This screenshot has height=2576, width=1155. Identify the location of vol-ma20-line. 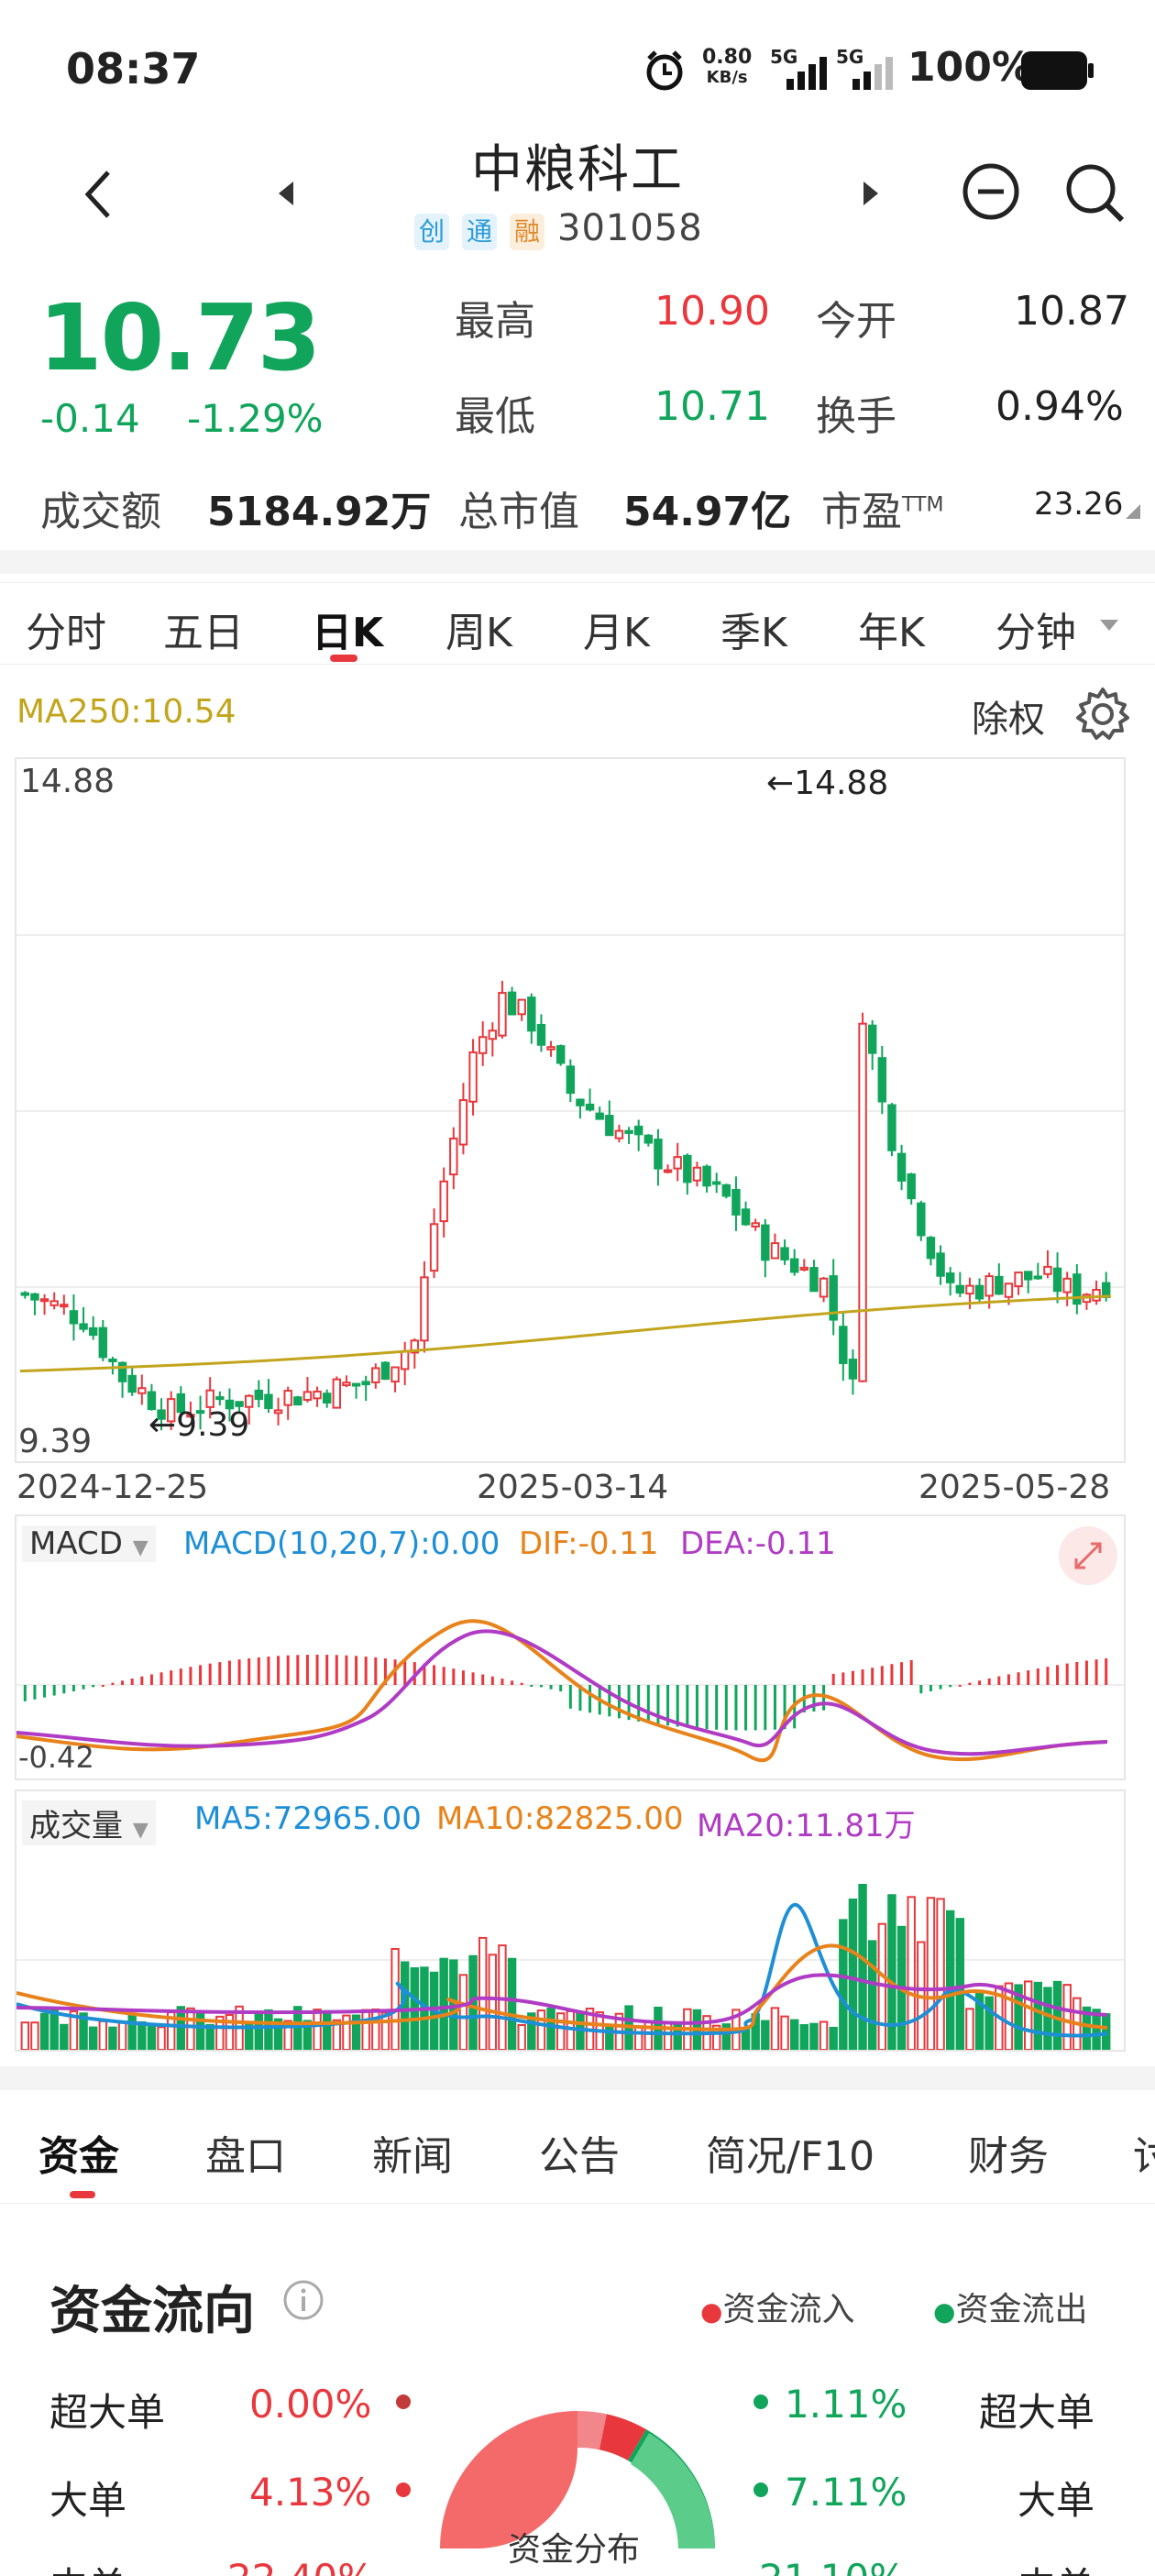
(562, 1999).